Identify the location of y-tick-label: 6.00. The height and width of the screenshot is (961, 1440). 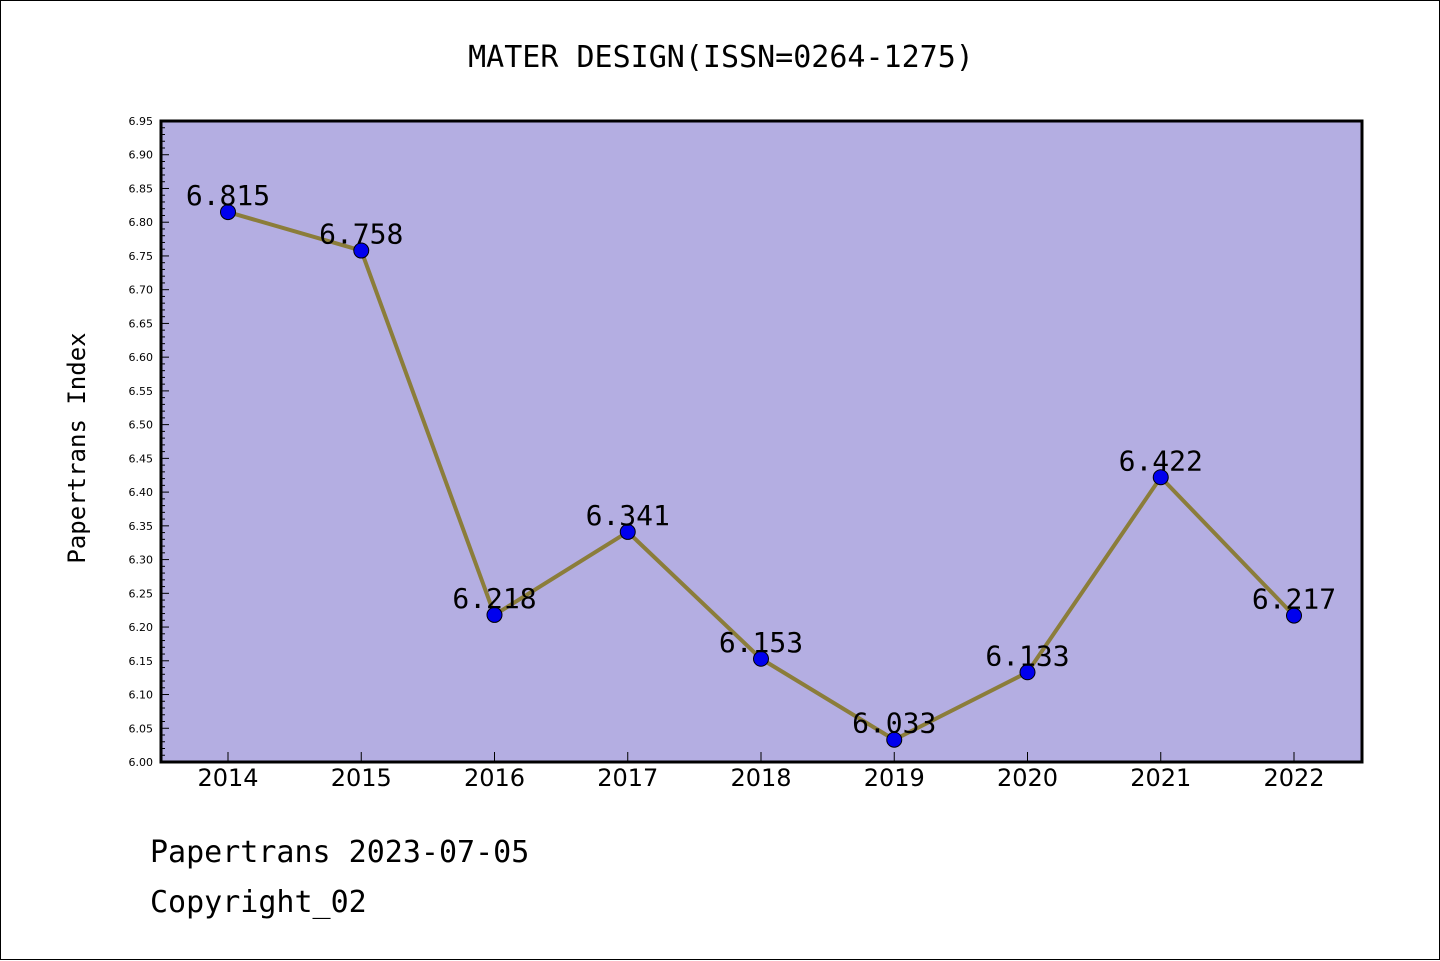
(141, 762).